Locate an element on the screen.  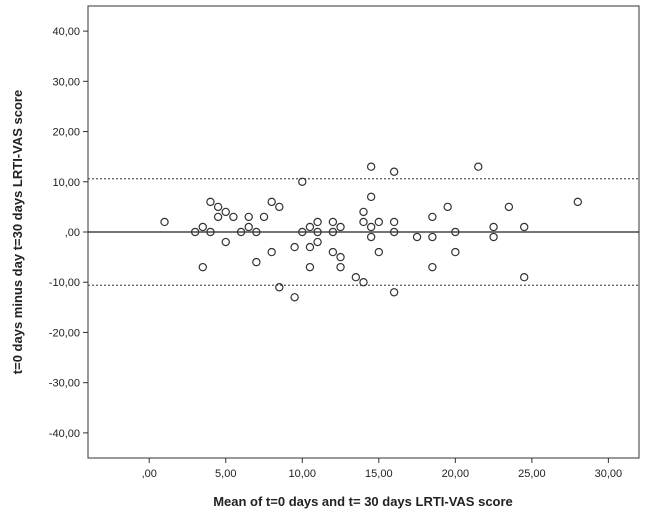
y-tick-label: -10,00 is located at coordinates (64, 283).